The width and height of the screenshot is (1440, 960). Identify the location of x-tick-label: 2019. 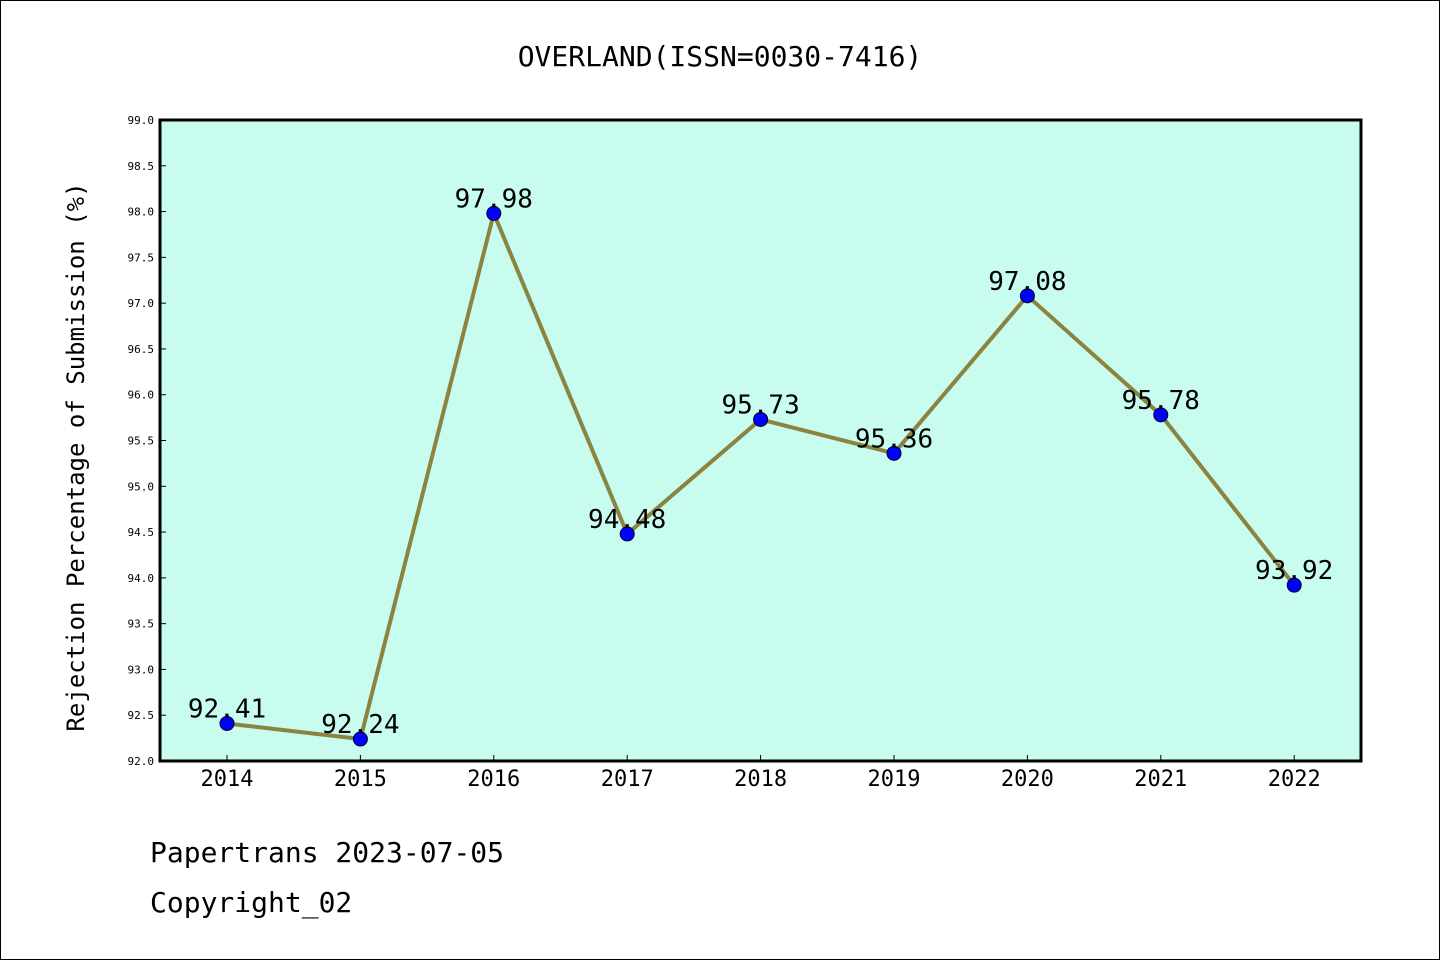
(894, 779).